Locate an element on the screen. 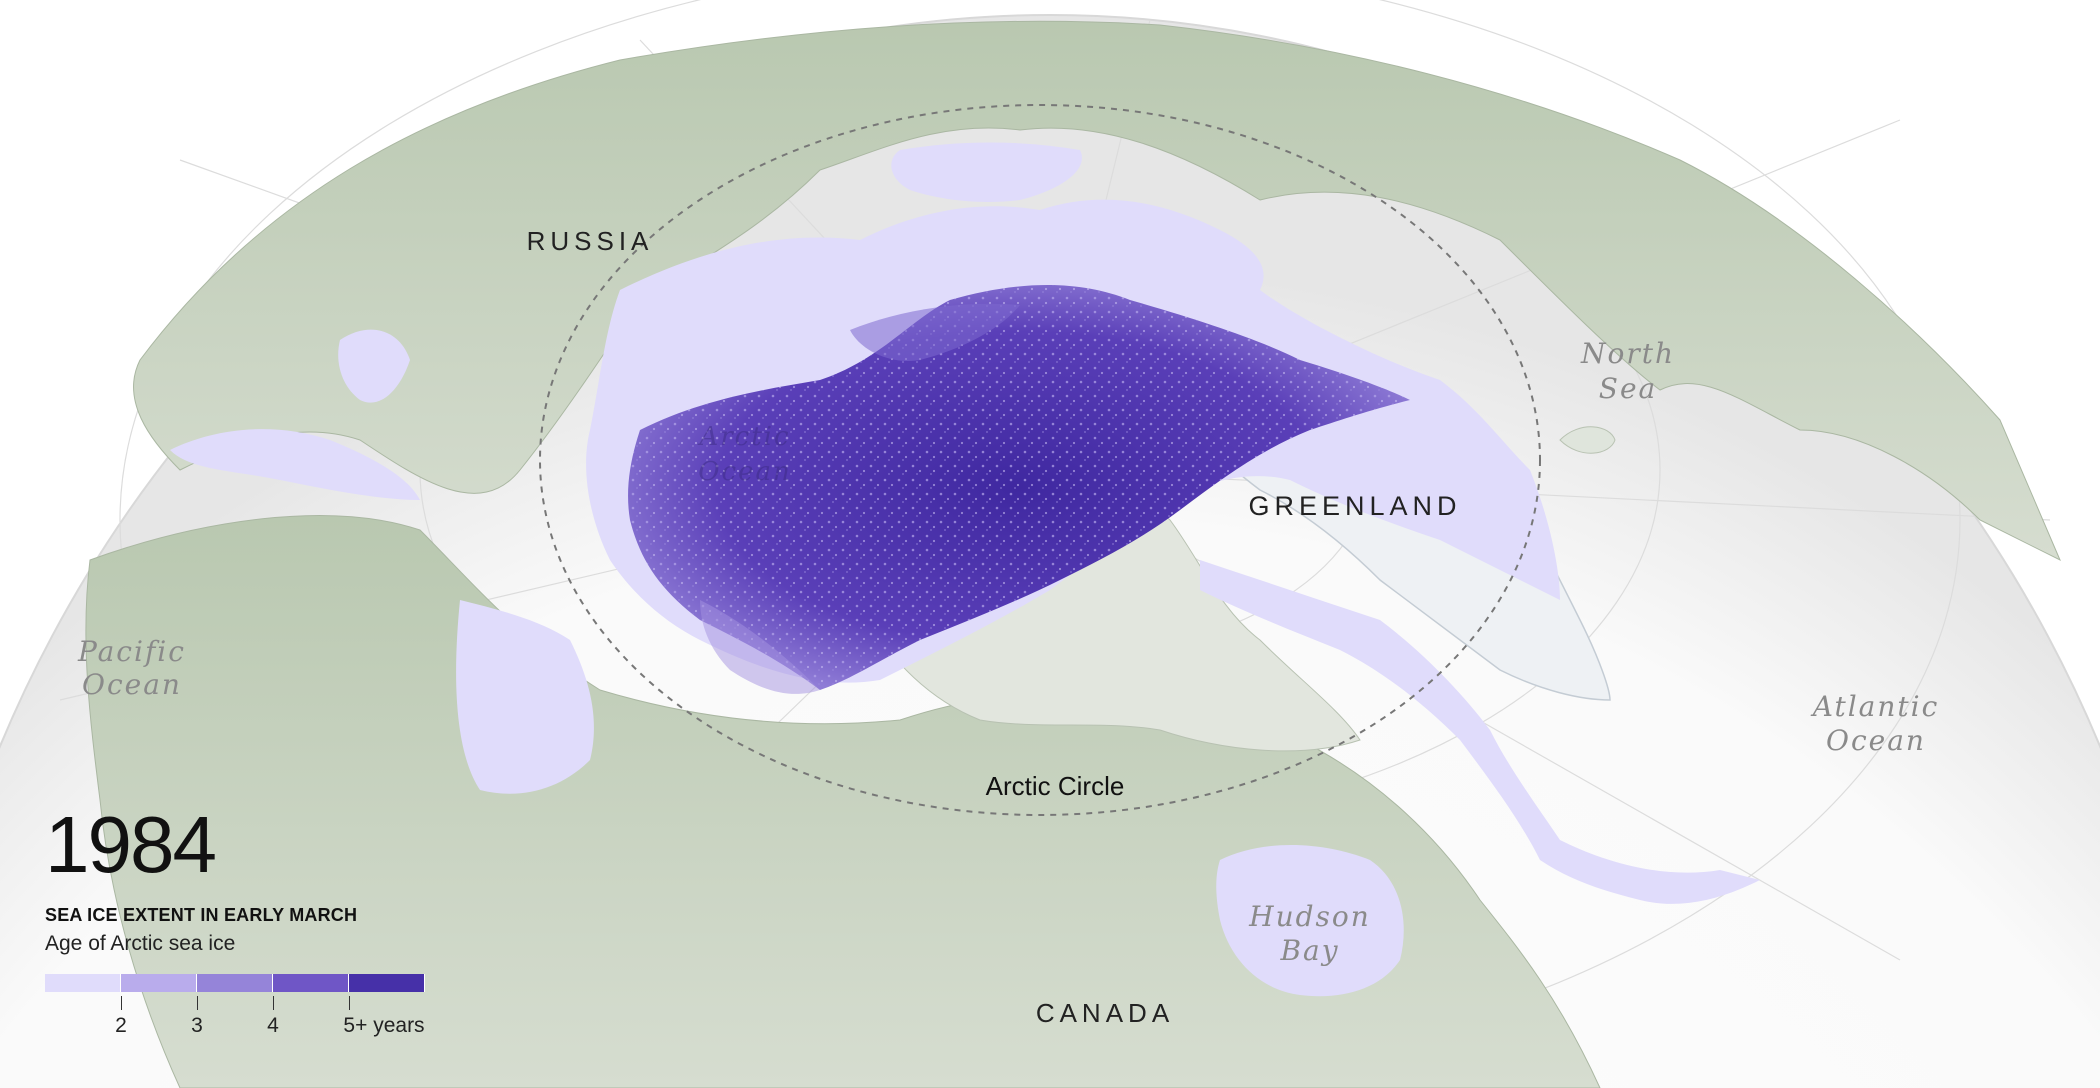 This screenshot has width=2100, height=1088. ice-age-scale: 2 3 4 5+ years is located at coordinates (255, 1009).